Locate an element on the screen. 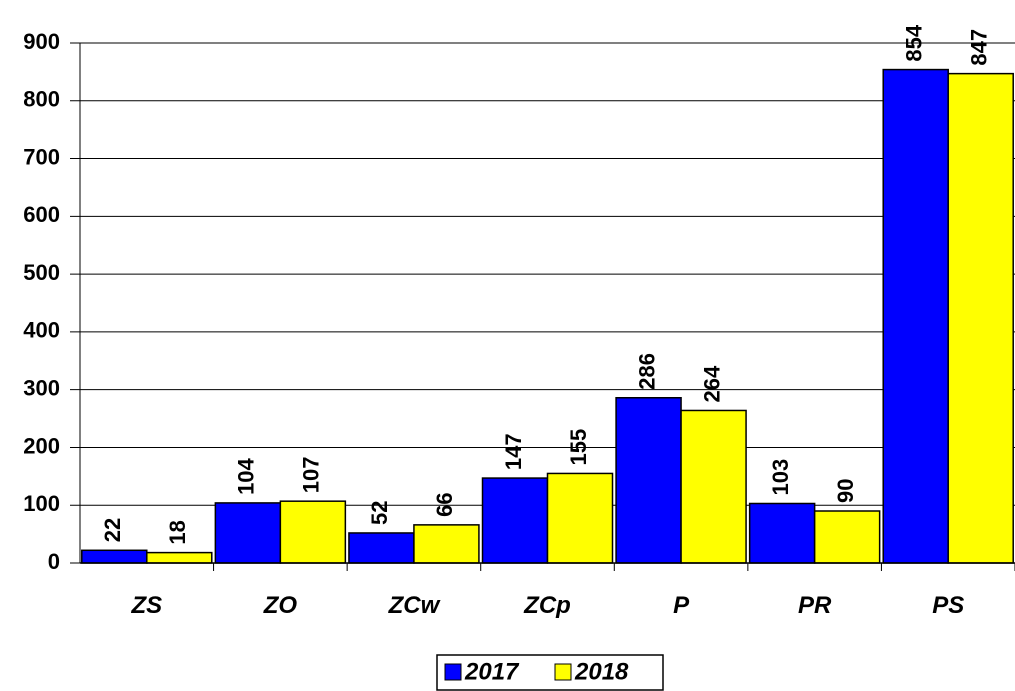 Image resolution: width=1015 pixels, height=691 pixels. legend-box is located at coordinates (550, 672).